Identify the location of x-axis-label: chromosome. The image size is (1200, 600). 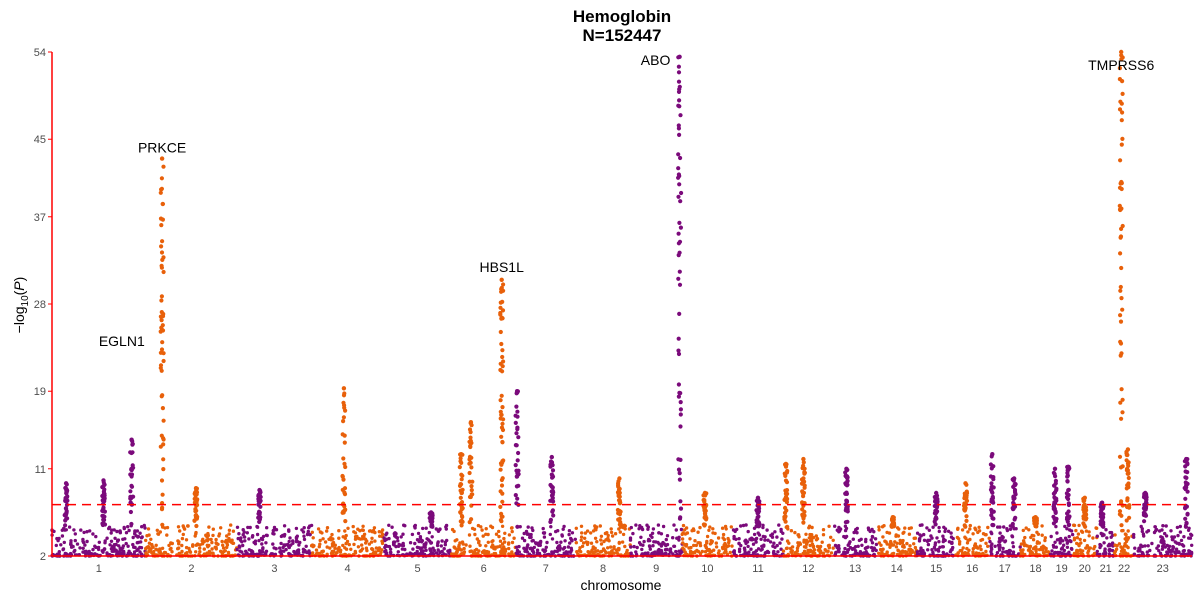
(621, 585).